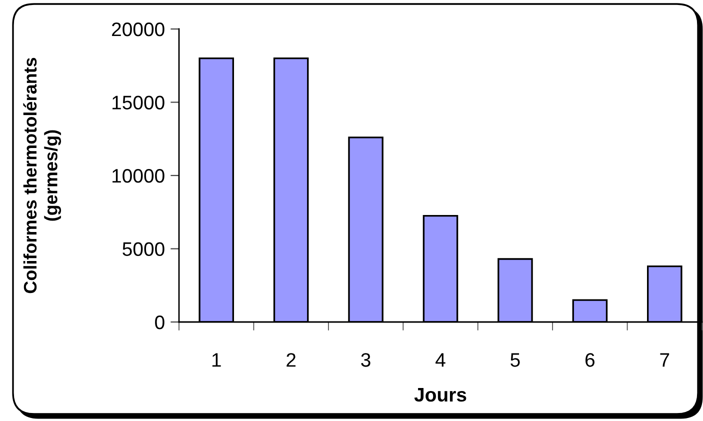 This screenshot has height=421, width=703. I want to click on x-tick-label: 5, so click(515, 360).